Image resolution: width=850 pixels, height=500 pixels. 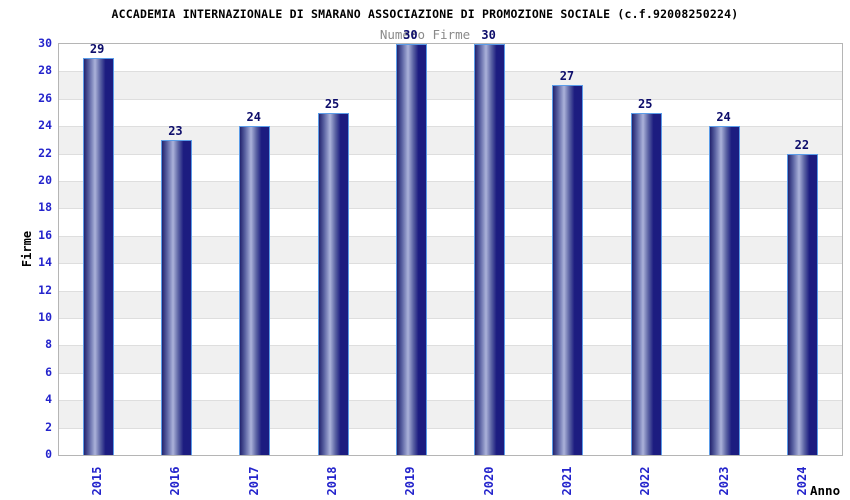 I want to click on y-tick-label: 10, so click(x=45, y=317).